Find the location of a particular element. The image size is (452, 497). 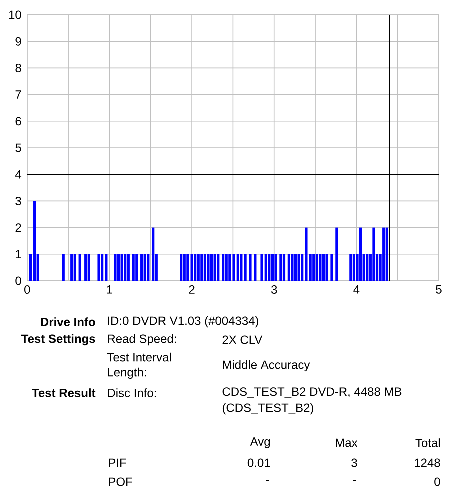

text: (CDS_TEST_B2) is located at coordinates (268, 409).